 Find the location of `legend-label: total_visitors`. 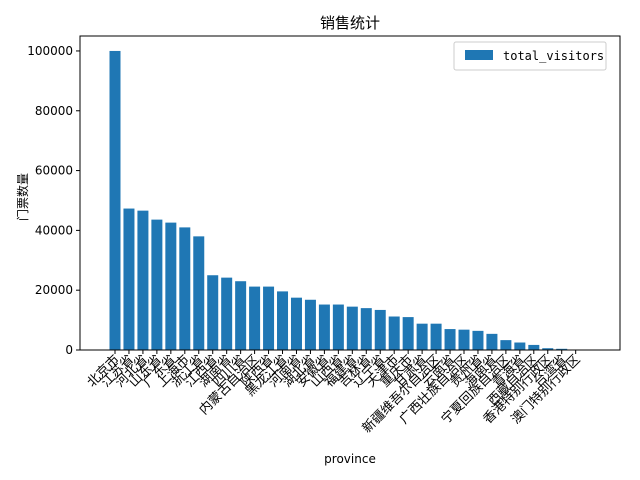

legend-label: total_visitors is located at coordinates (553, 56).